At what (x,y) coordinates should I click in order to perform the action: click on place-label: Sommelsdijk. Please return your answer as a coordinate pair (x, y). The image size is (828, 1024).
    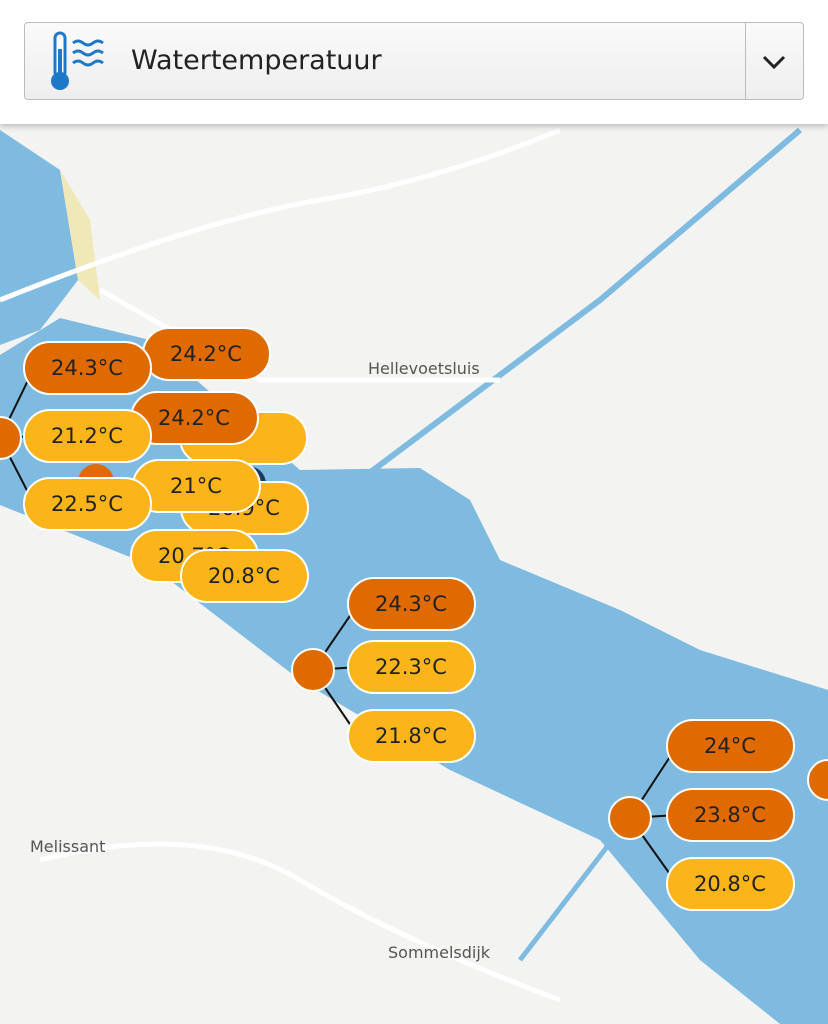
    Looking at the image, I should click on (439, 952).